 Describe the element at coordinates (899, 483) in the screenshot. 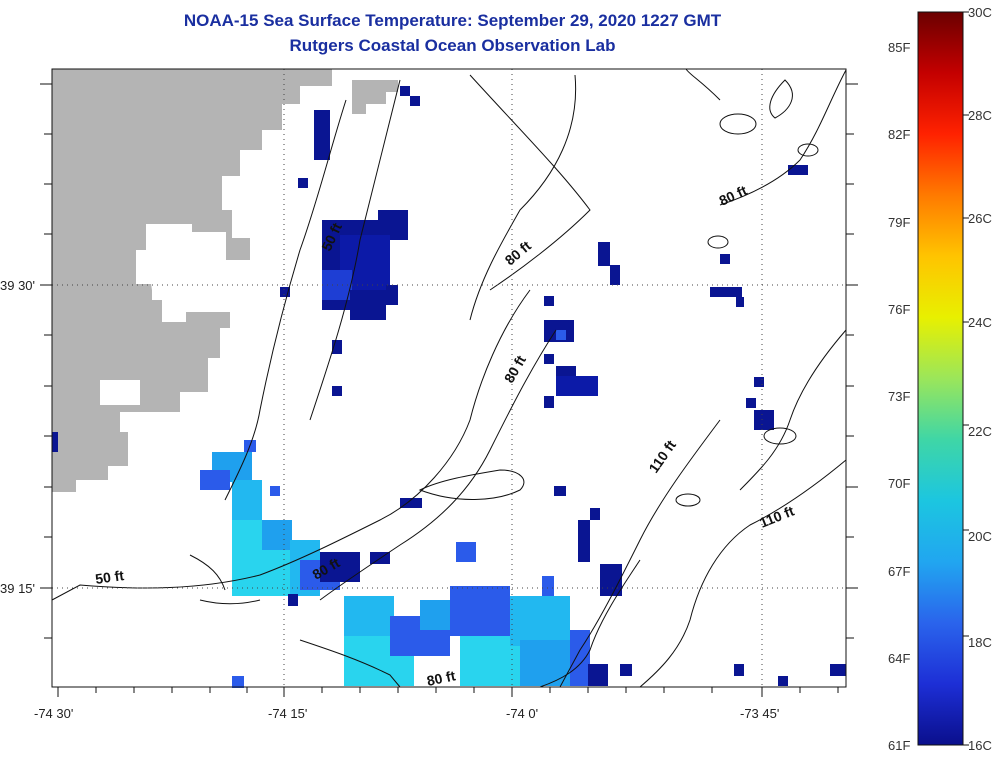

I see `colorbar-f-label: 70F` at that location.